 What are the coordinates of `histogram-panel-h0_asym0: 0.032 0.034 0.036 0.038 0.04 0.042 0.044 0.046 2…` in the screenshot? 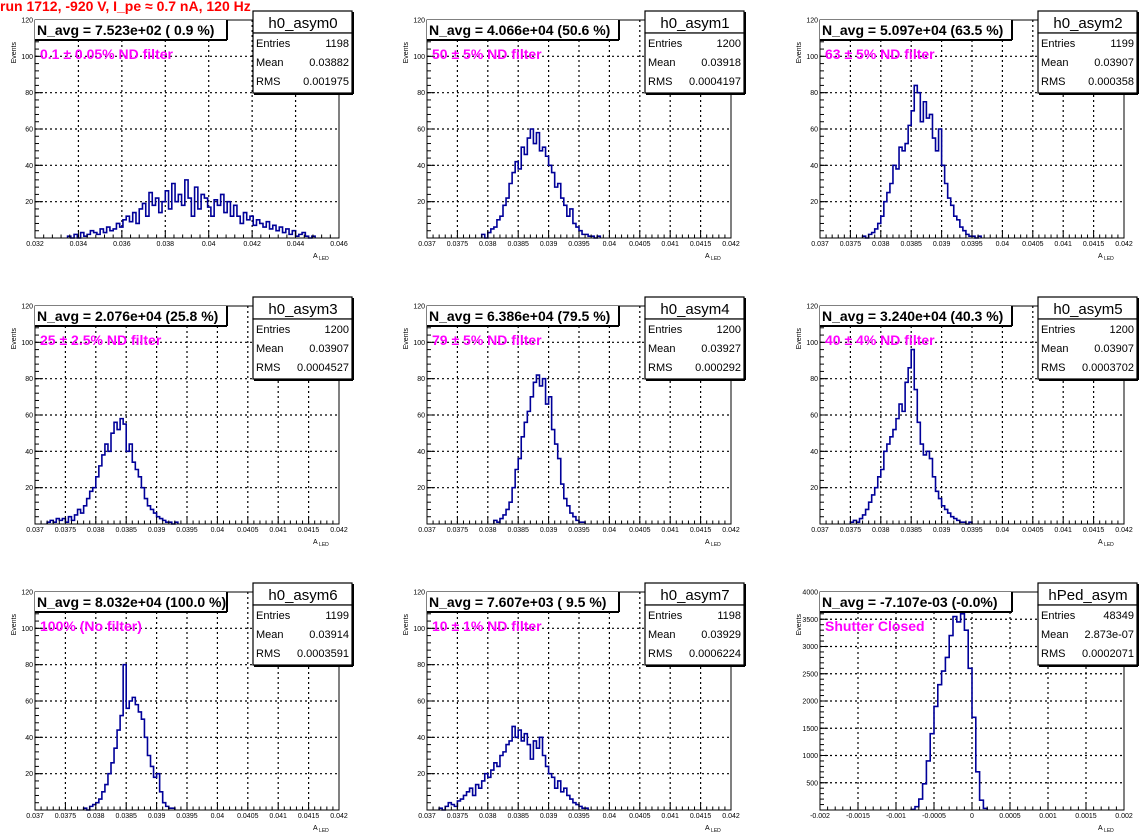 It's located at (182, 136).